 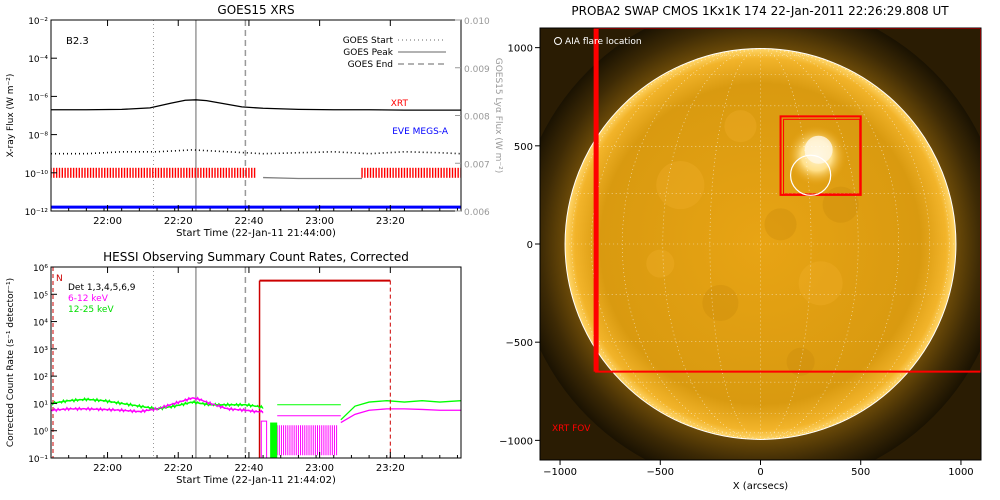 What do you see at coordinates (40, 296) in the screenshot?
I see `y-tick-label: 10⁵` at bounding box center [40, 296].